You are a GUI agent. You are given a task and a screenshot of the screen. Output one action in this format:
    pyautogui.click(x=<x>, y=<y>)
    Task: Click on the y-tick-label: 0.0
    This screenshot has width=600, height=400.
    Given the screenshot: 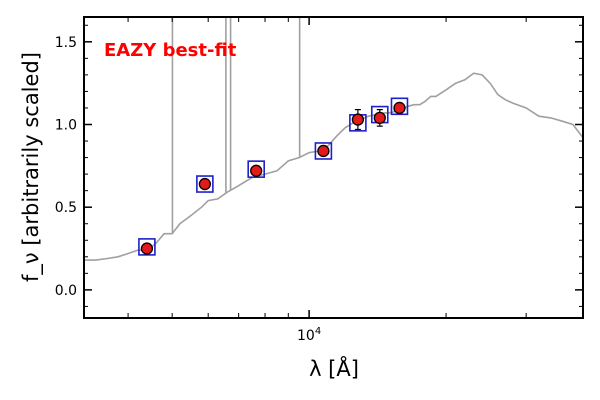 What is the action you would take?
    pyautogui.click(x=66, y=291)
    